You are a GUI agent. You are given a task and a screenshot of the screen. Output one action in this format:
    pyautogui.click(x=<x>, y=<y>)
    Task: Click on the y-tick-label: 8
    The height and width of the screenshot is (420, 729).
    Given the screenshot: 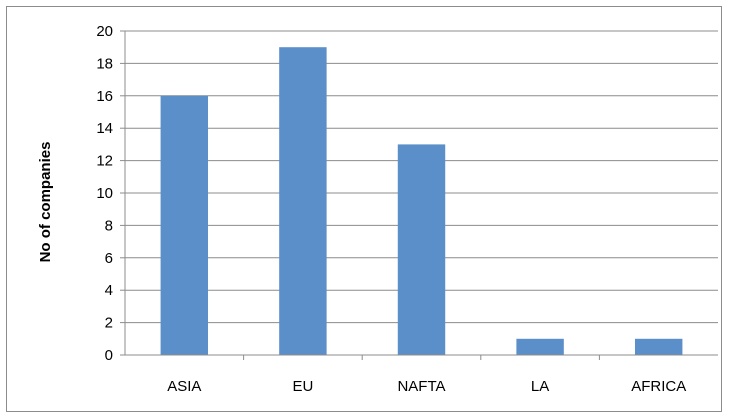 What is the action you would take?
    pyautogui.click(x=109, y=225)
    